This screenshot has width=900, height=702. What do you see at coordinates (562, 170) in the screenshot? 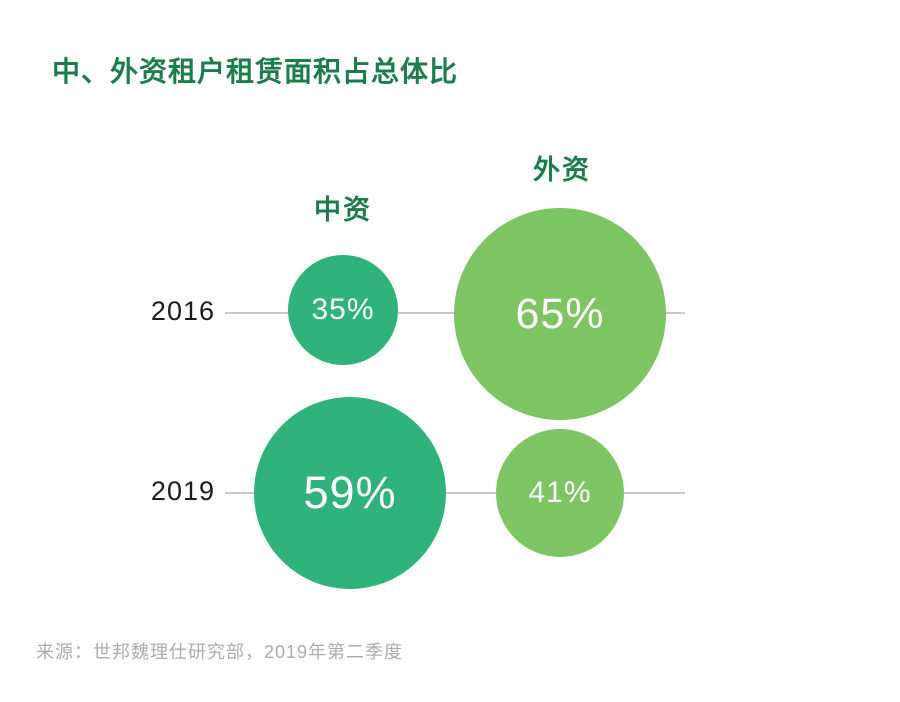
I see `column-label-foreign: 外资` at bounding box center [562, 170].